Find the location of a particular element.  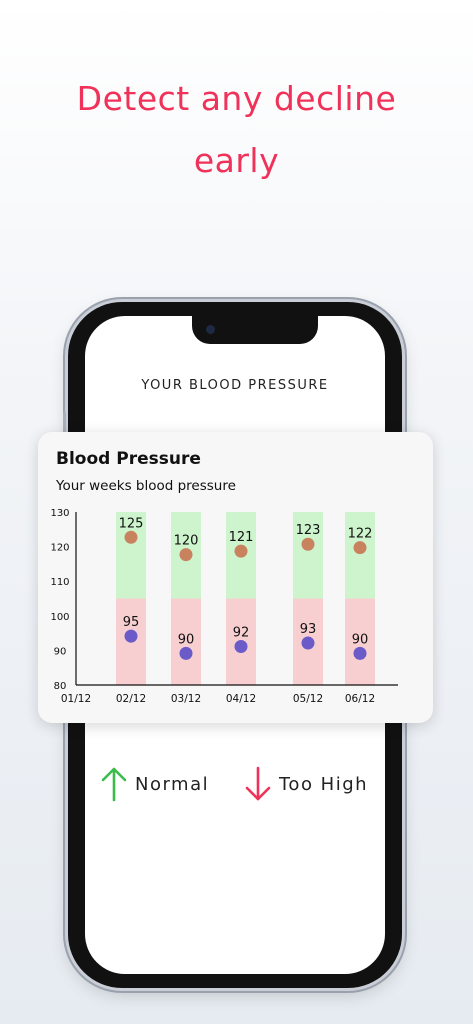

x-tick-label: 02/12 is located at coordinates (131, 699).